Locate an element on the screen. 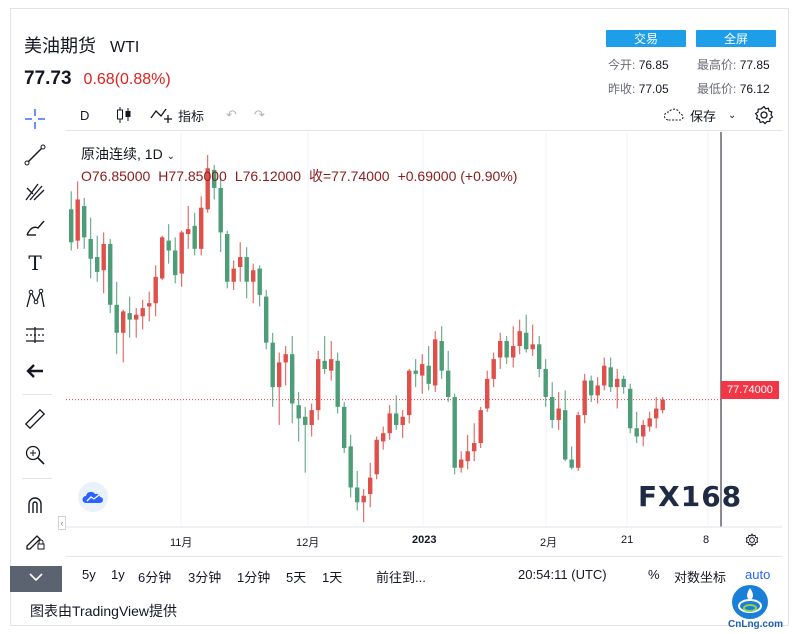 The image size is (799, 634). range-5y: 5y is located at coordinates (89, 574).